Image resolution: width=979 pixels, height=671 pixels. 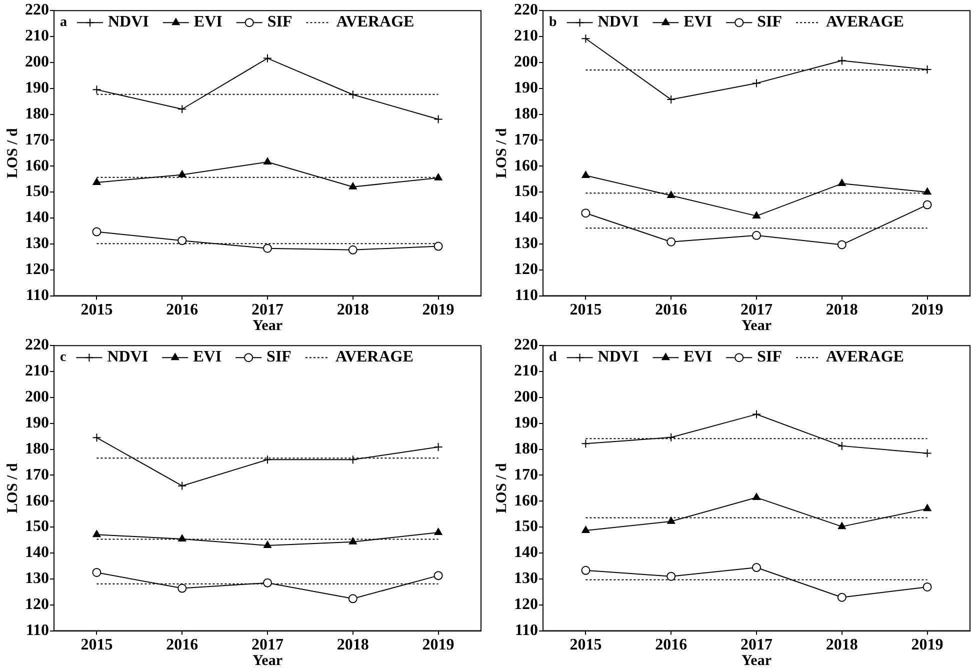 What do you see at coordinates (63, 358) in the screenshot?
I see `chart-title: c` at bounding box center [63, 358].